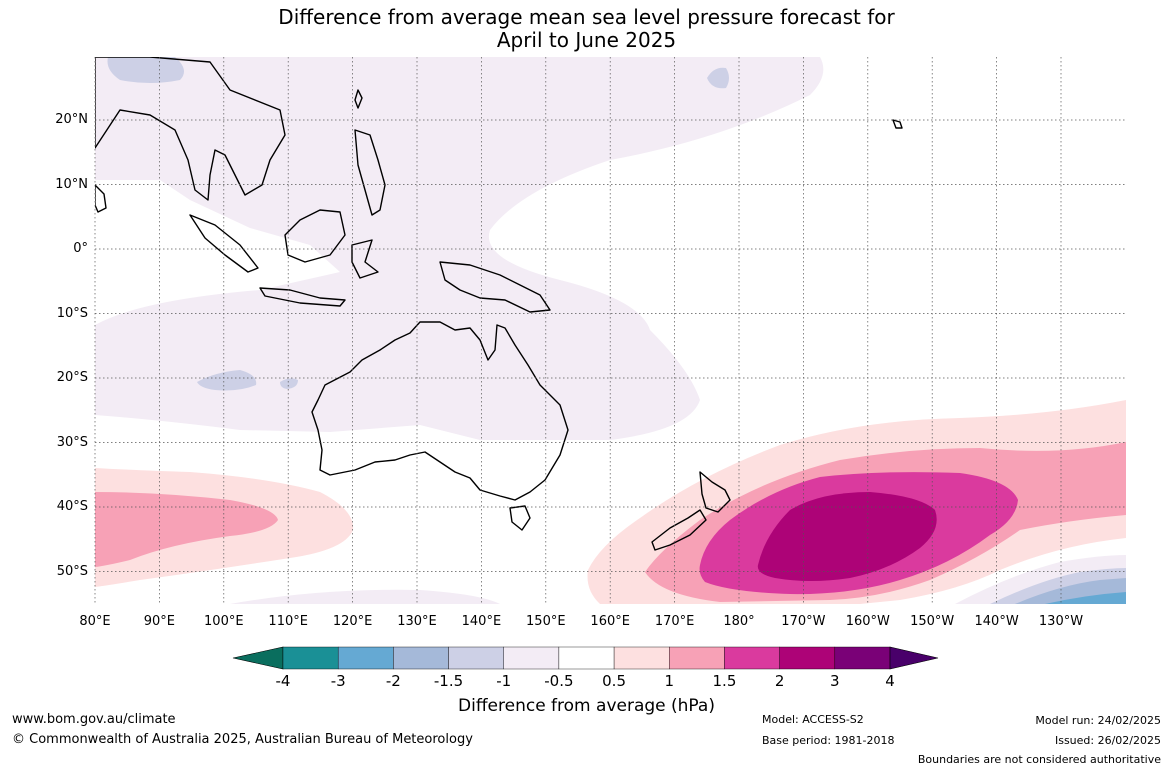  I want to click on longitude-label: 100°E, so click(224, 621).